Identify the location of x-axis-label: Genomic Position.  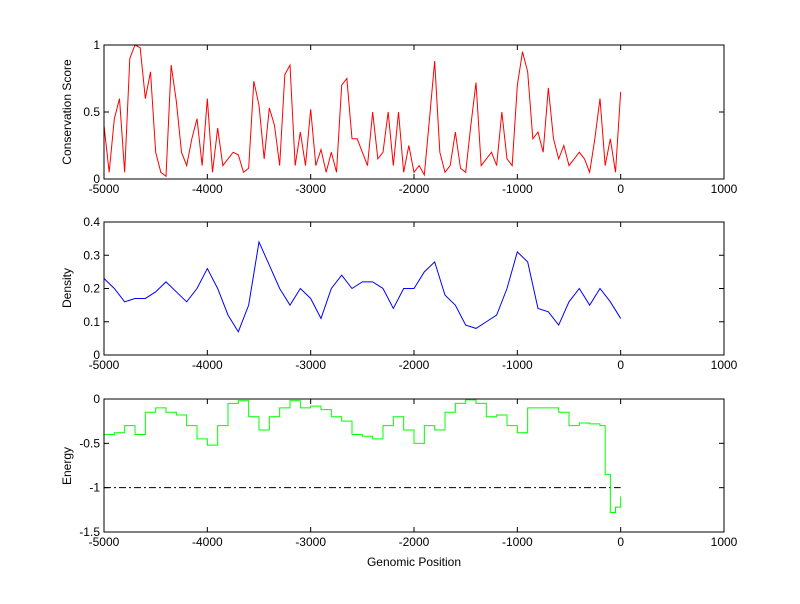
(414, 562).